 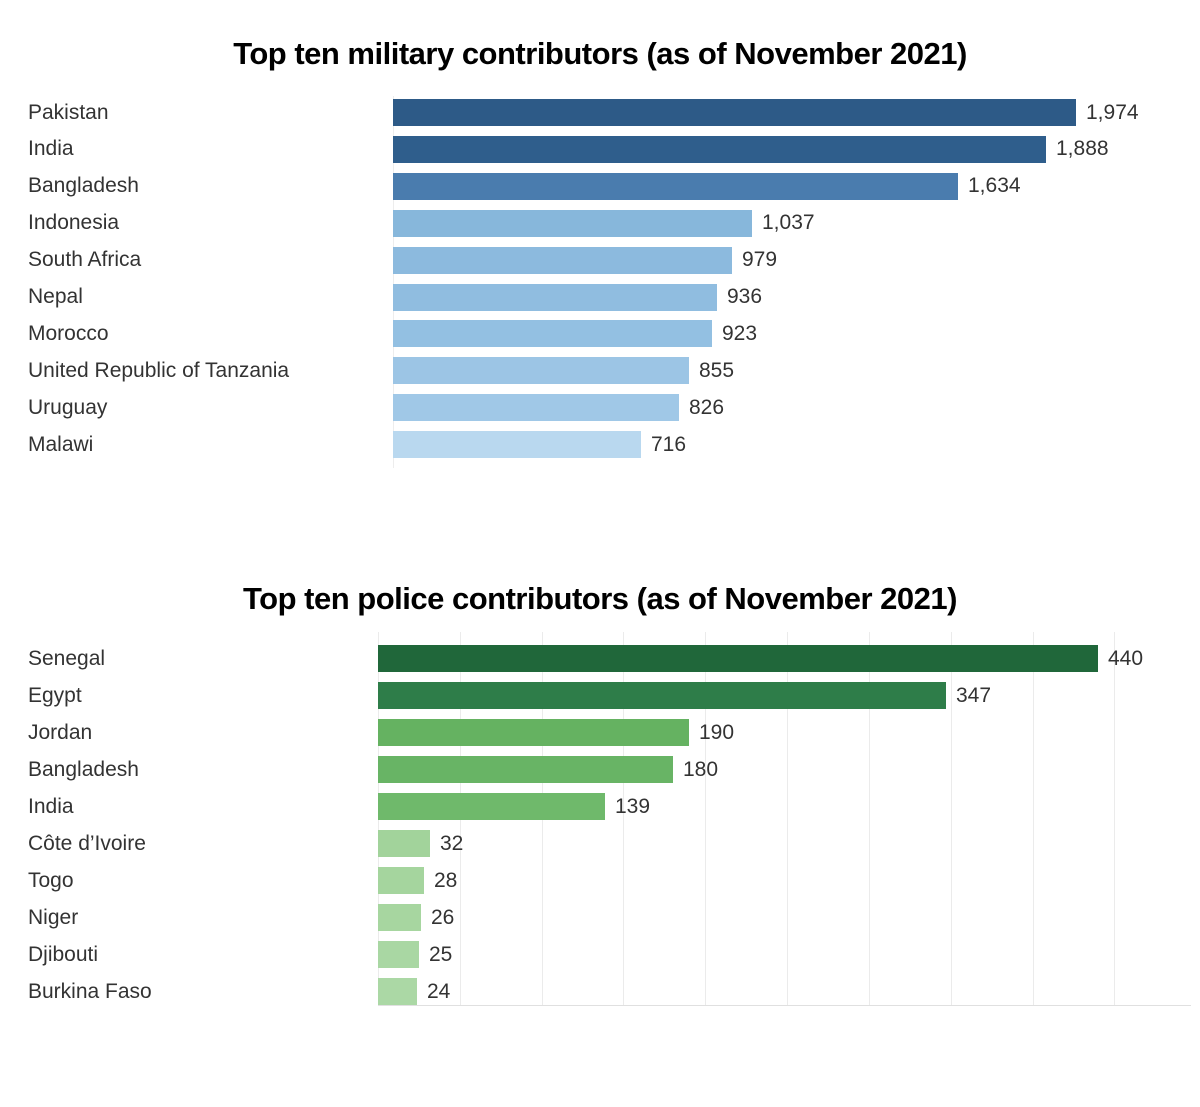 What do you see at coordinates (159, 370) in the screenshot?
I see `row-label-united-republic-of-tanzania: United Republic of Tanzania` at bounding box center [159, 370].